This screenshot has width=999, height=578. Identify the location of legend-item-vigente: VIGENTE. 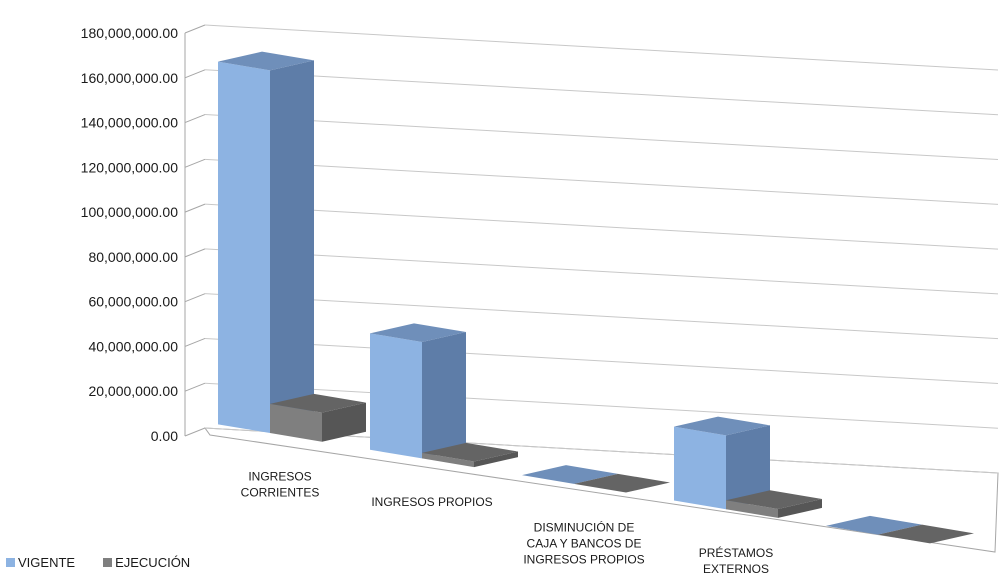
(40, 562).